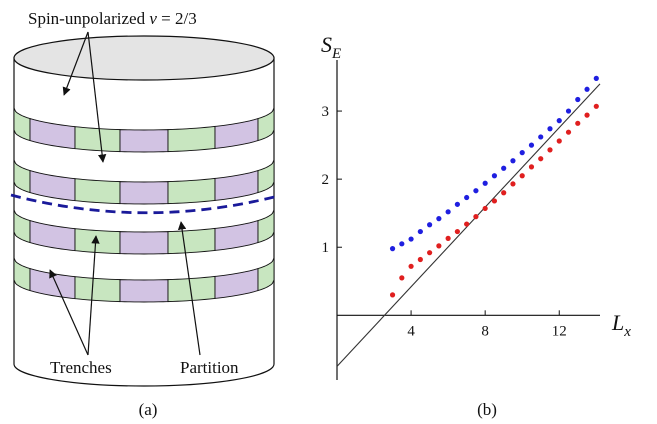 This screenshot has width=657, height=424. Describe the element at coordinates (112, 18) in the screenshot. I see `spin-unpolarized-label: Spin-unpolarized ν = 2/3` at that location.